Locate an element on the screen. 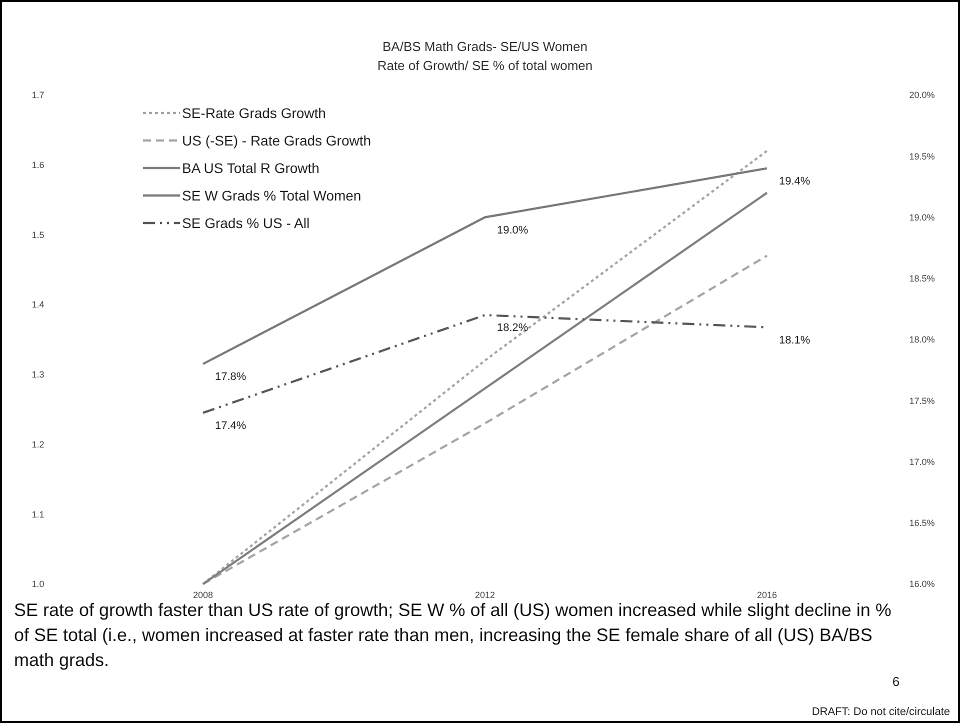  y-tick-label: 1.2 is located at coordinates (38, 444).